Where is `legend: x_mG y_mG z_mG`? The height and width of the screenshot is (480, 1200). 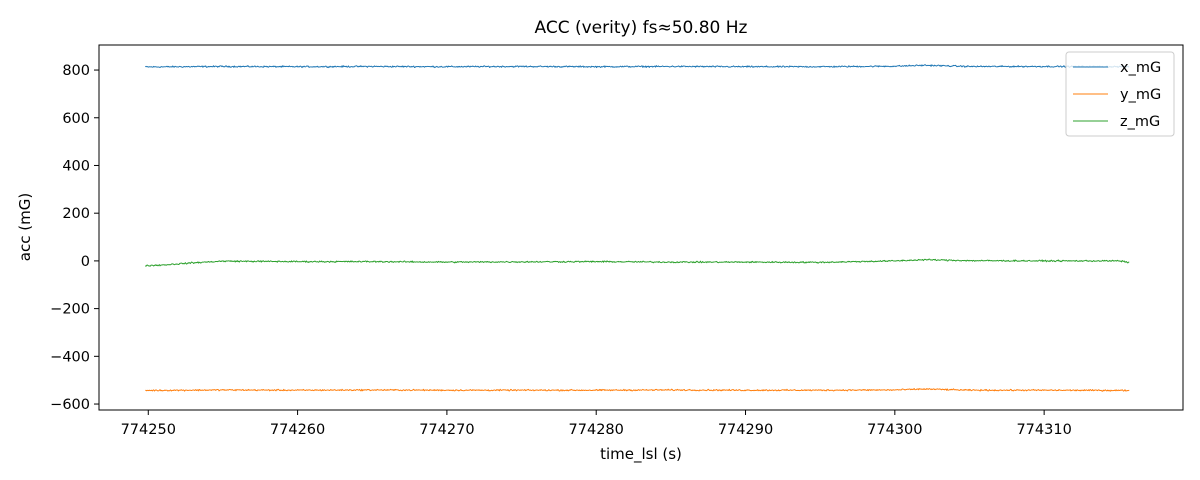
legend: x_mG y_mG z_mG is located at coordinates (1120, 94).